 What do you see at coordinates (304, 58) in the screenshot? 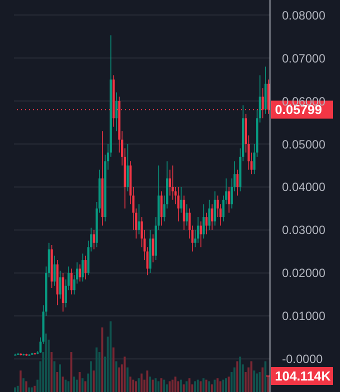
I see `y-tick-label: 0.07000` at bounding box center [304, 58].